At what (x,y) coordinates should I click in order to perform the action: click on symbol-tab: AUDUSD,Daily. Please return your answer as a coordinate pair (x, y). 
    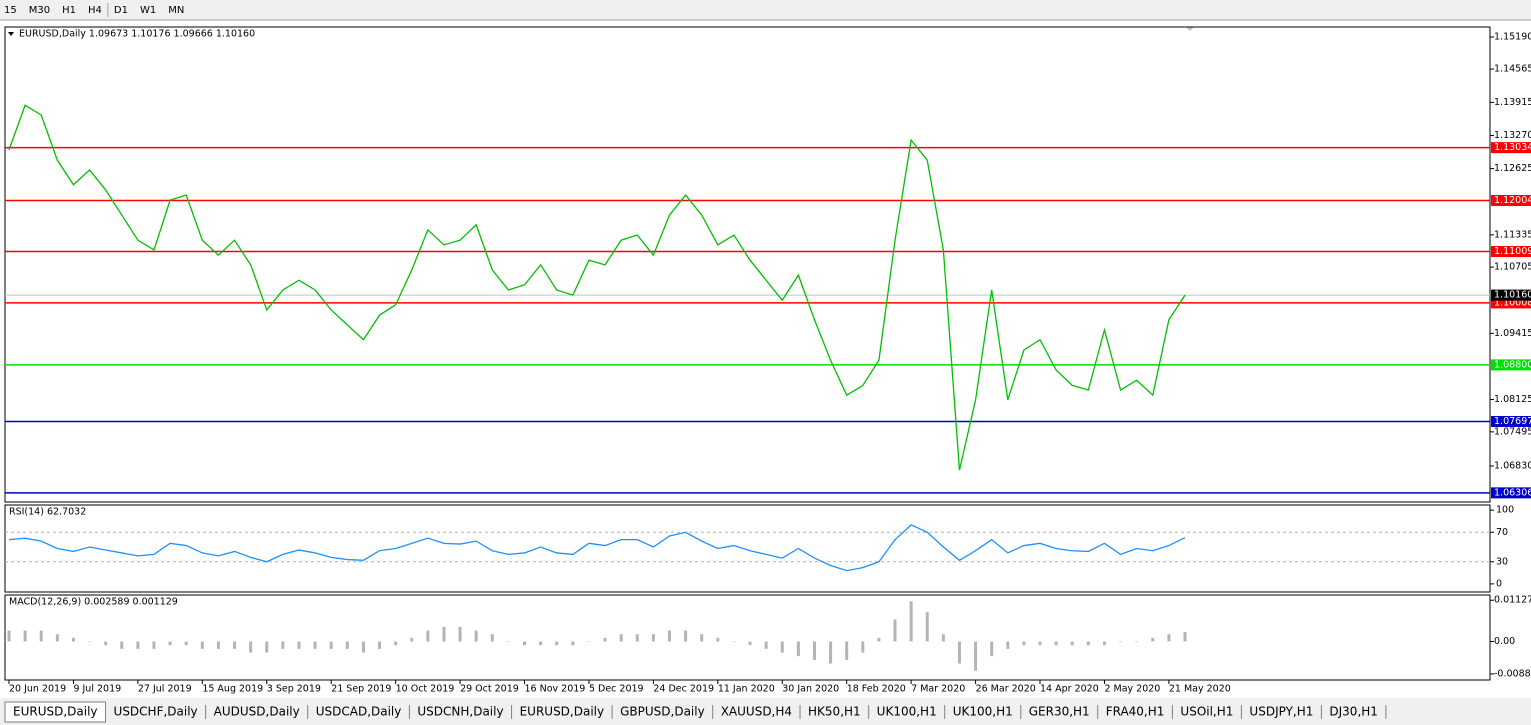
    Looking at the image, I should click on (257, 712).